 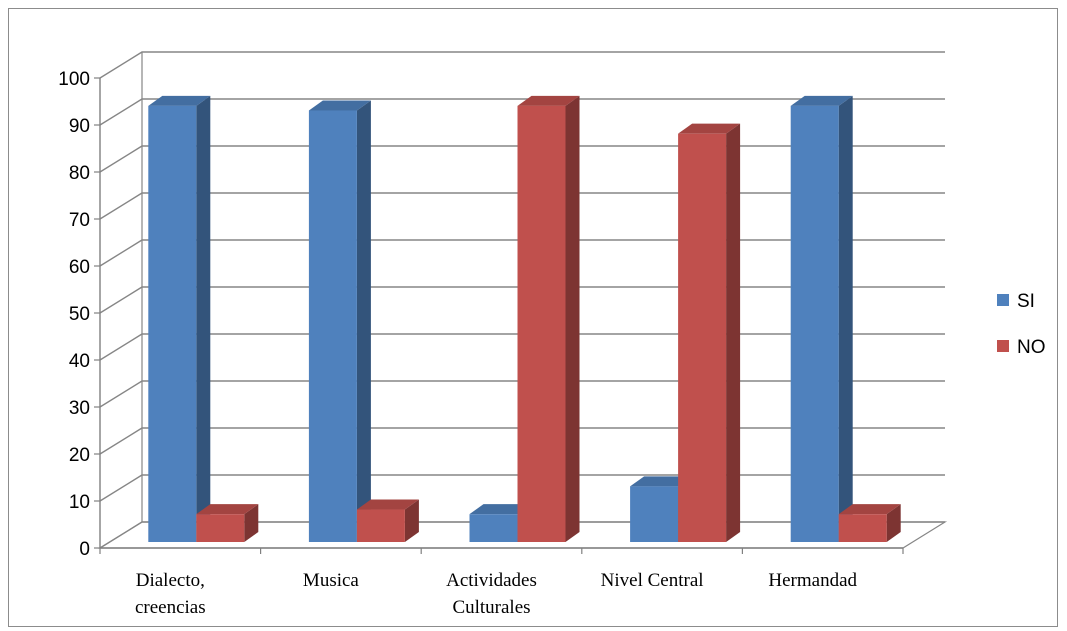 What do you see at coordinates (170, 607) in the screenshot?
I see `x-tick-label-line: creencias` at bounding box center [170, 607].